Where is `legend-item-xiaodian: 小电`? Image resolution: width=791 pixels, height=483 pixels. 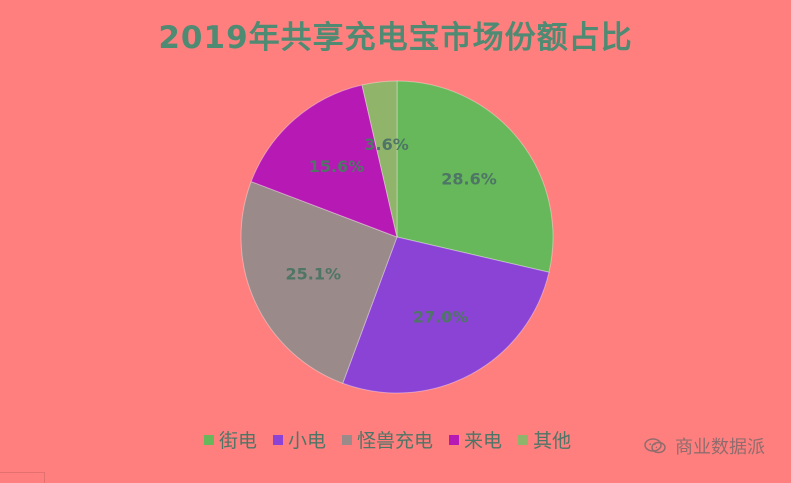
legend-item-xiaodian: 小电 is located at coordinates (299, 439).